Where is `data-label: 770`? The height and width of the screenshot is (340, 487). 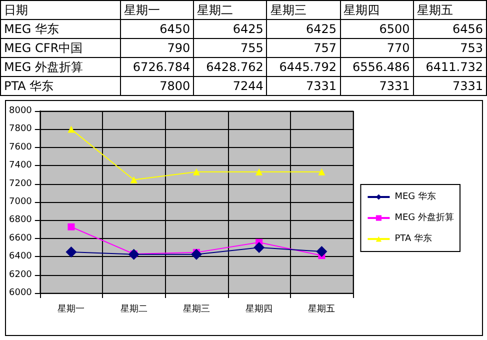 data-label: 770 is located at coordinates (377, 48).